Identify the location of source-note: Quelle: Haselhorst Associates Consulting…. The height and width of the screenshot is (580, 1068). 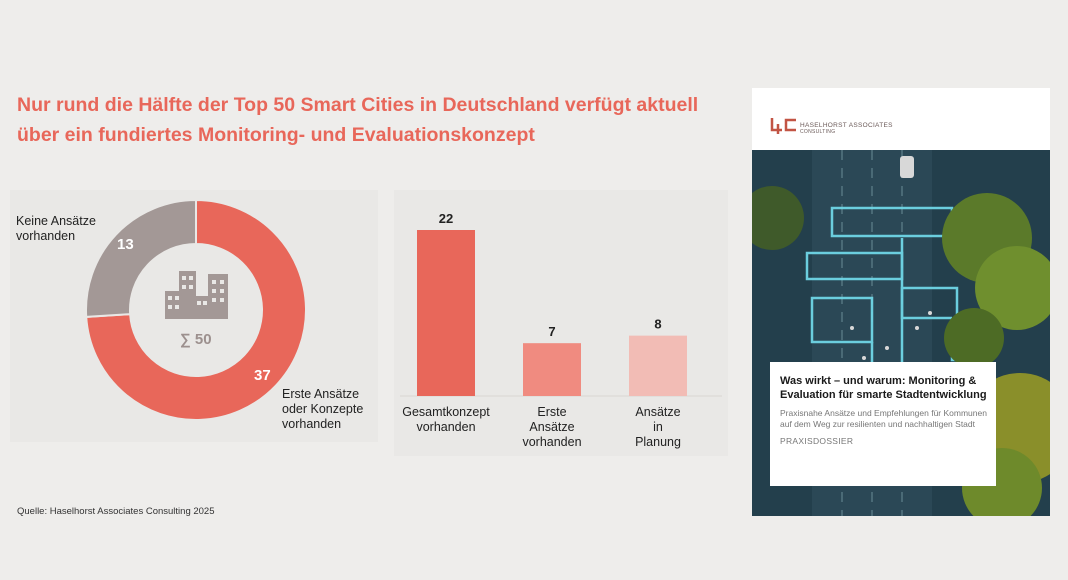
(116, 511).